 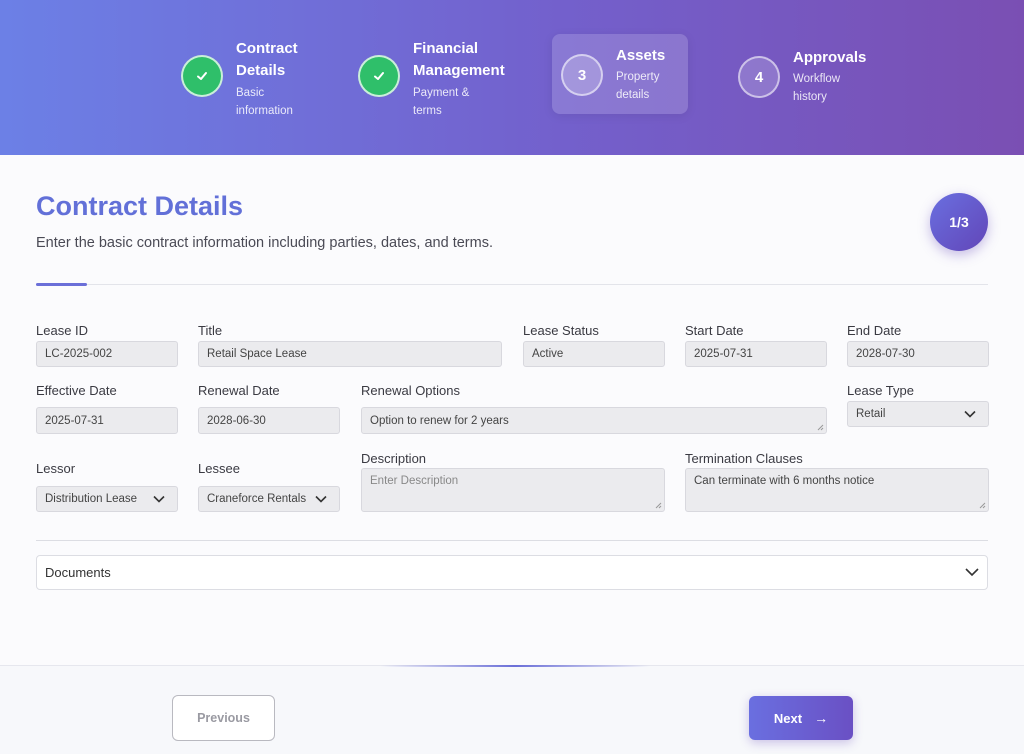 I want to click on renewal-options-label: Renewal Options, so click(x=410, y=390).